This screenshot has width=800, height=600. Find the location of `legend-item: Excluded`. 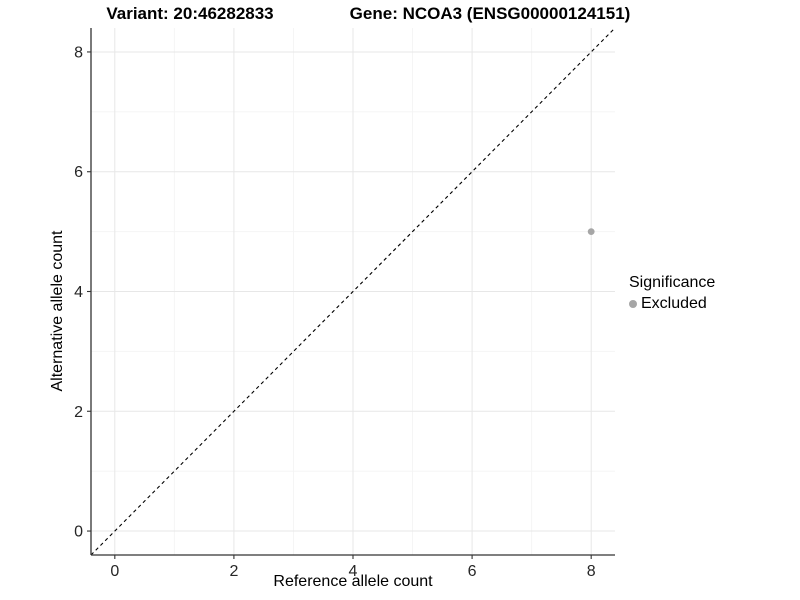

legend-item: Excluded is located at coordinates (672, 304).